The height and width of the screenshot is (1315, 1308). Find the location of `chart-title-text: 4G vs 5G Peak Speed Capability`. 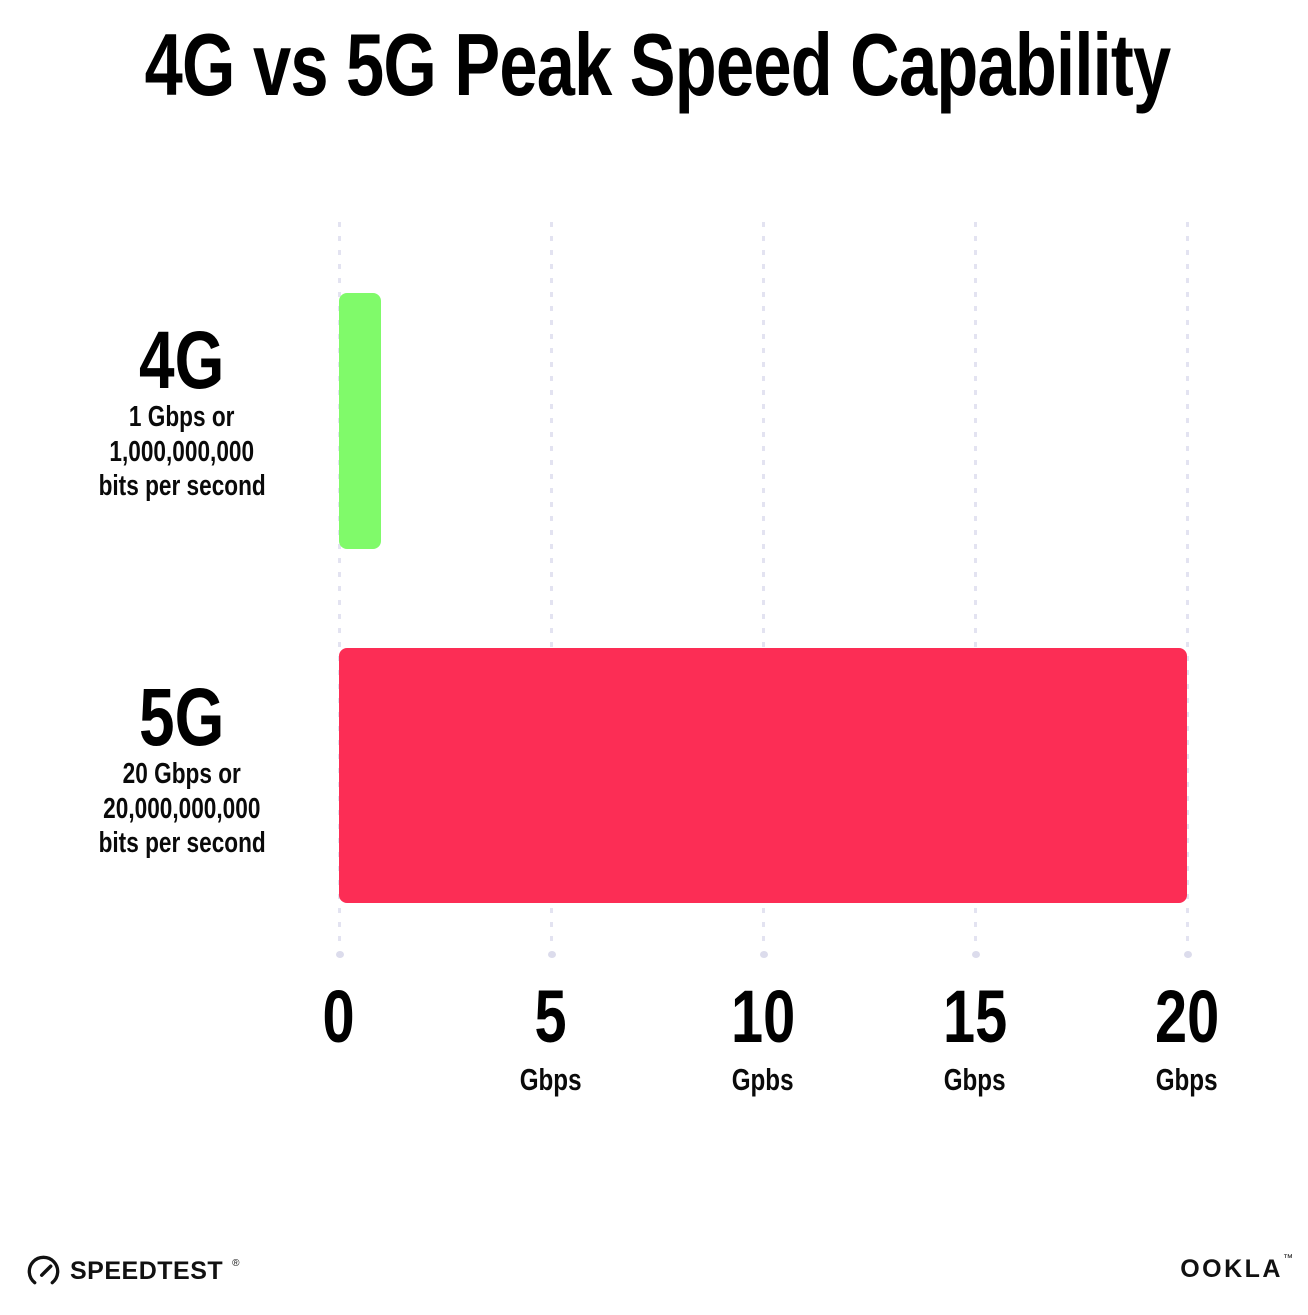

chart-title-text: 4G vs 5G Peak Speed Capability is located at coordinates (658, 64).